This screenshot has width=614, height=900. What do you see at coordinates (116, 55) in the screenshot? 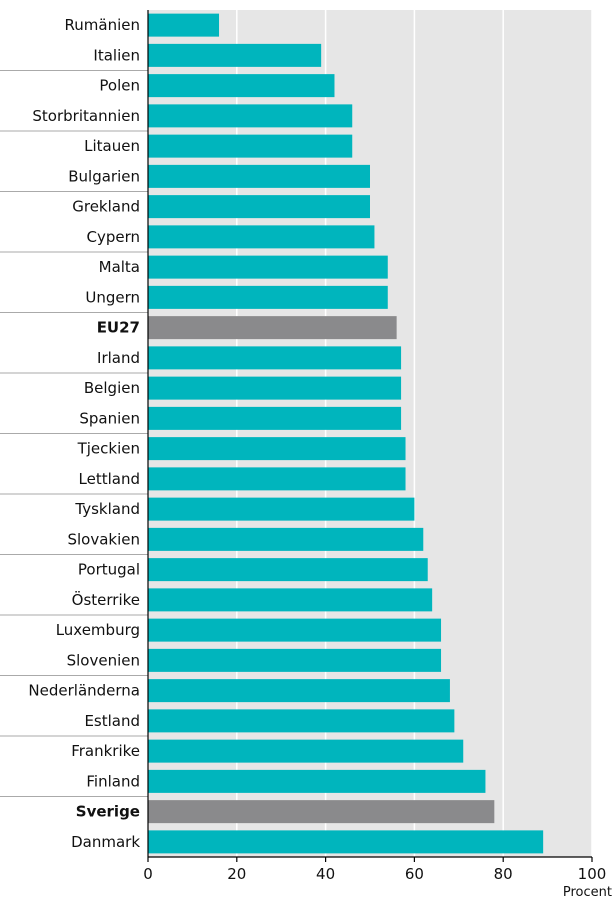
I see `category-label: Italien` at bounding box center [116, 55].